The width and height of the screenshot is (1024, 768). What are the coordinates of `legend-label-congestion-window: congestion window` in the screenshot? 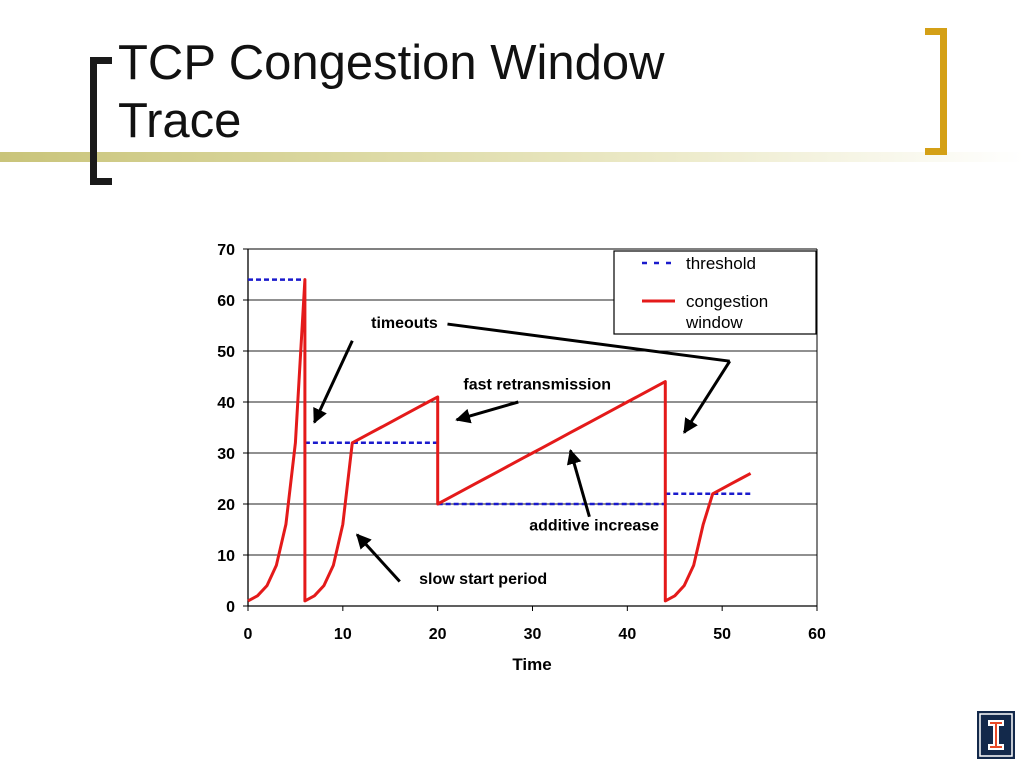 It's located at (726, 312).